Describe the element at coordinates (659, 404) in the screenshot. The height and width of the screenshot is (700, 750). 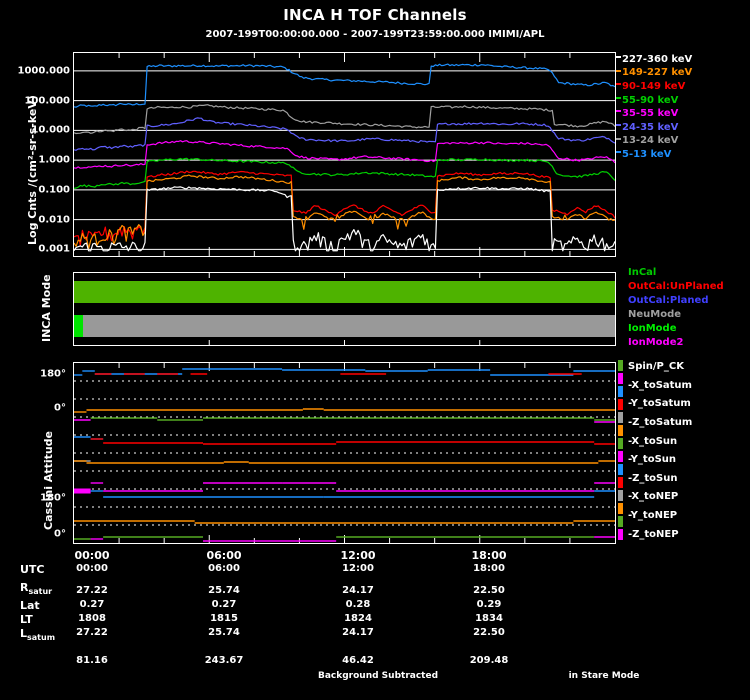
I see `attitude-legend-item: -Y_toSatum` at that location.